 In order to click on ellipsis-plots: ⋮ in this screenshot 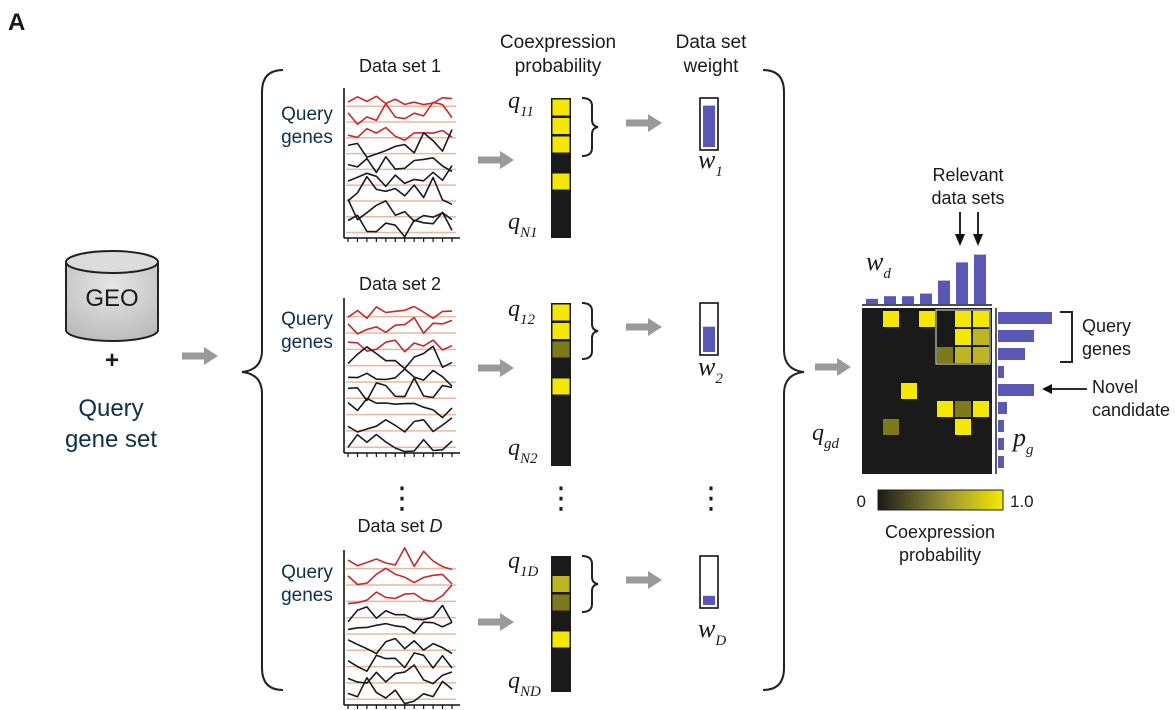, I will do `click(402, 498)`.